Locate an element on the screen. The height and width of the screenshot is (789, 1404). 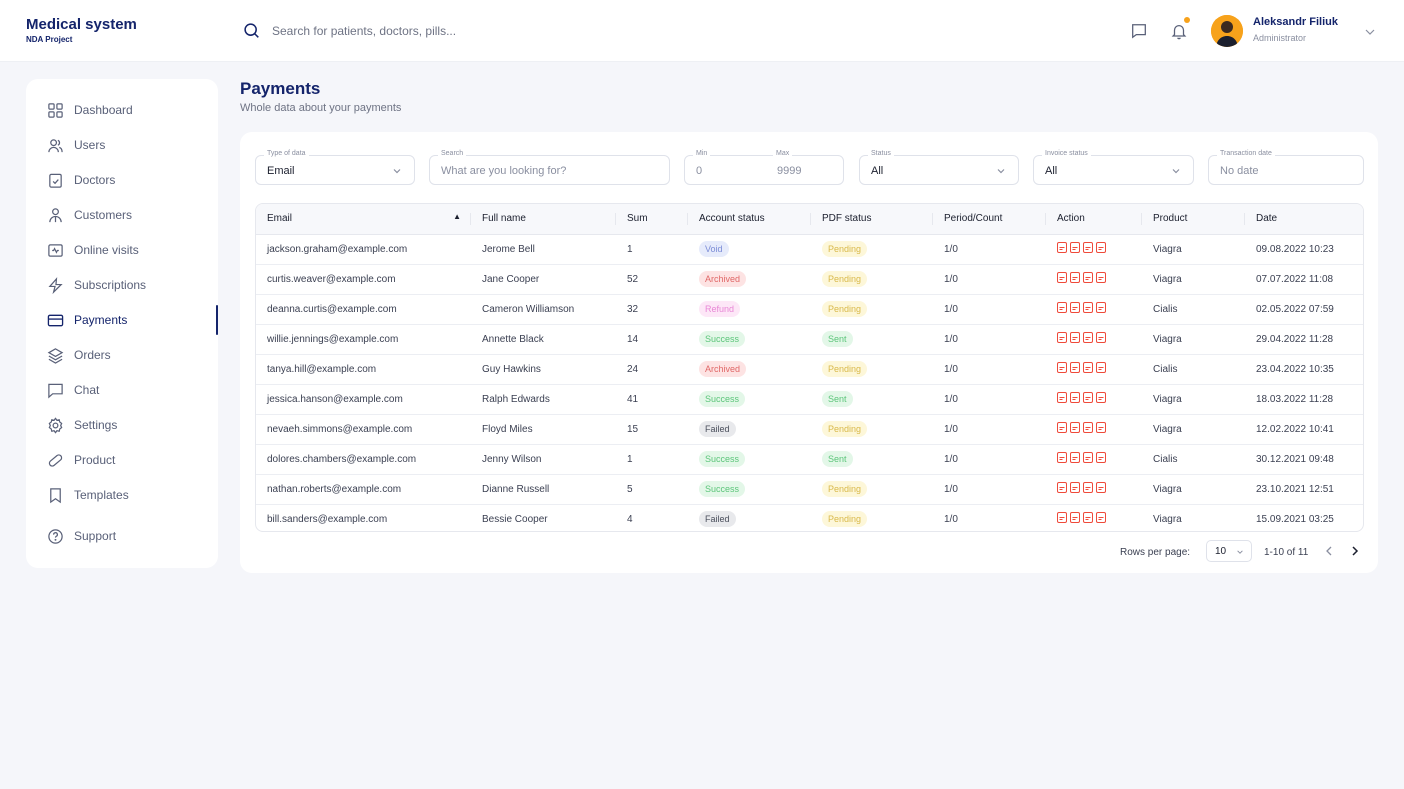
chevron-left-icon is located at coordinates (1329, 551).